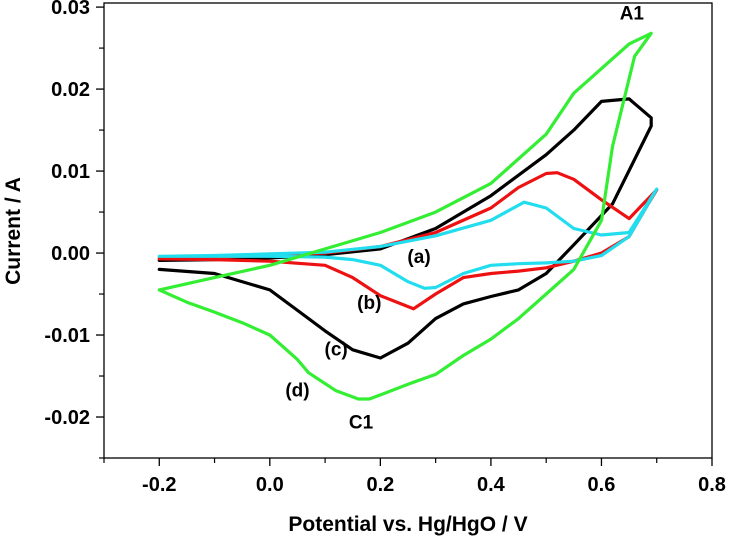 This screenshot has height=539, width=734. What do you see at coordinates (270, 485) in the screenshot?
I see `x-tick-label: 0.0` at bounding box center [270, 485].